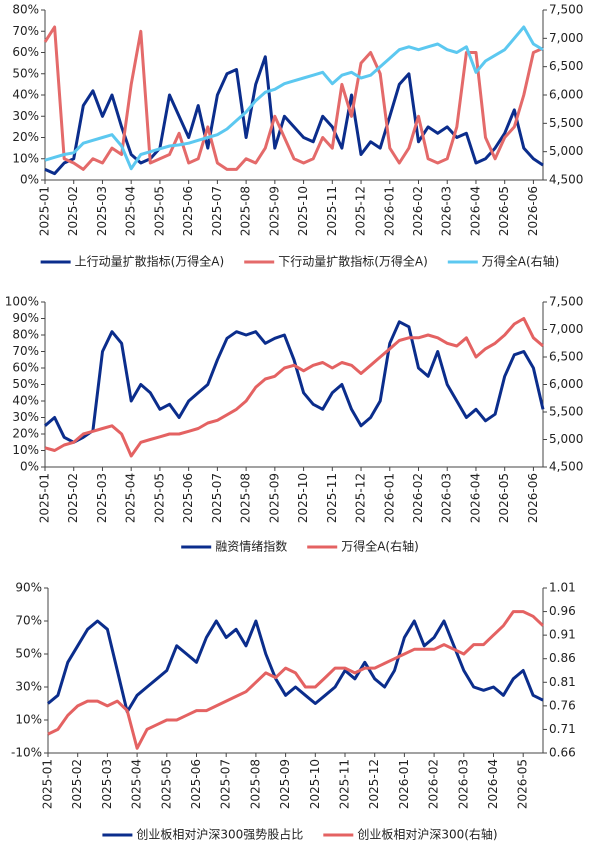  I want to click on legend-label: 创业板相对沪深300(右轴), so click(427, 834).